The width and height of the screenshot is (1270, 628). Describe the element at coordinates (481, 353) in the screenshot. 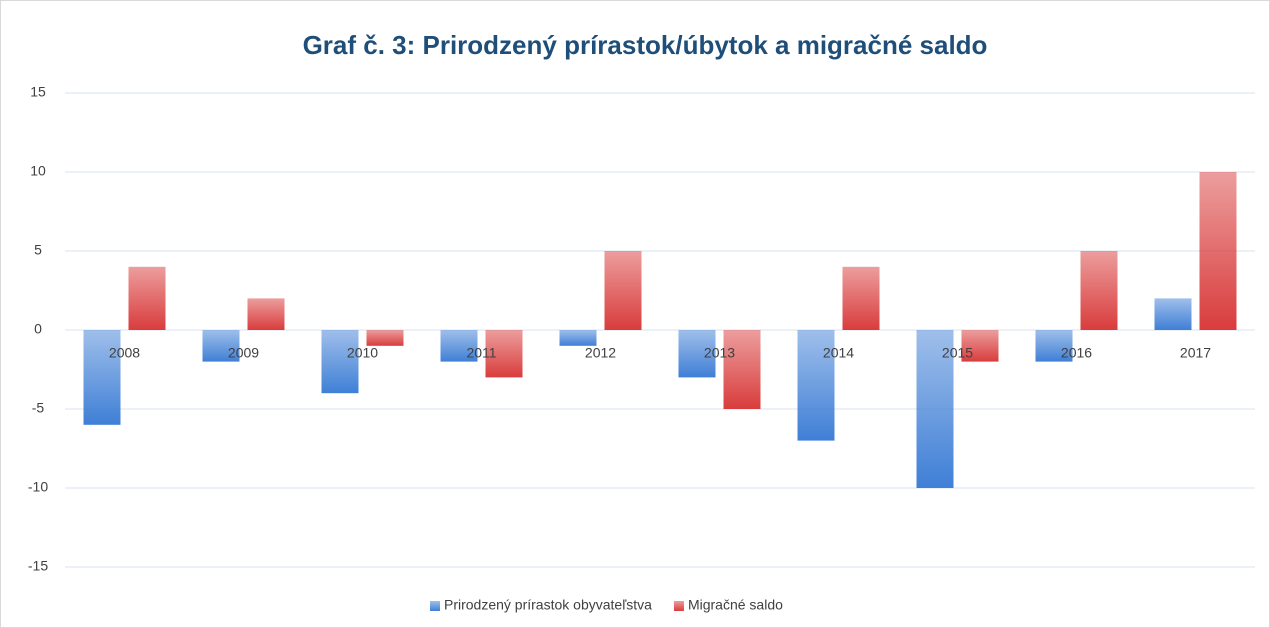

I see `x-tick-label: 2011` at that location.